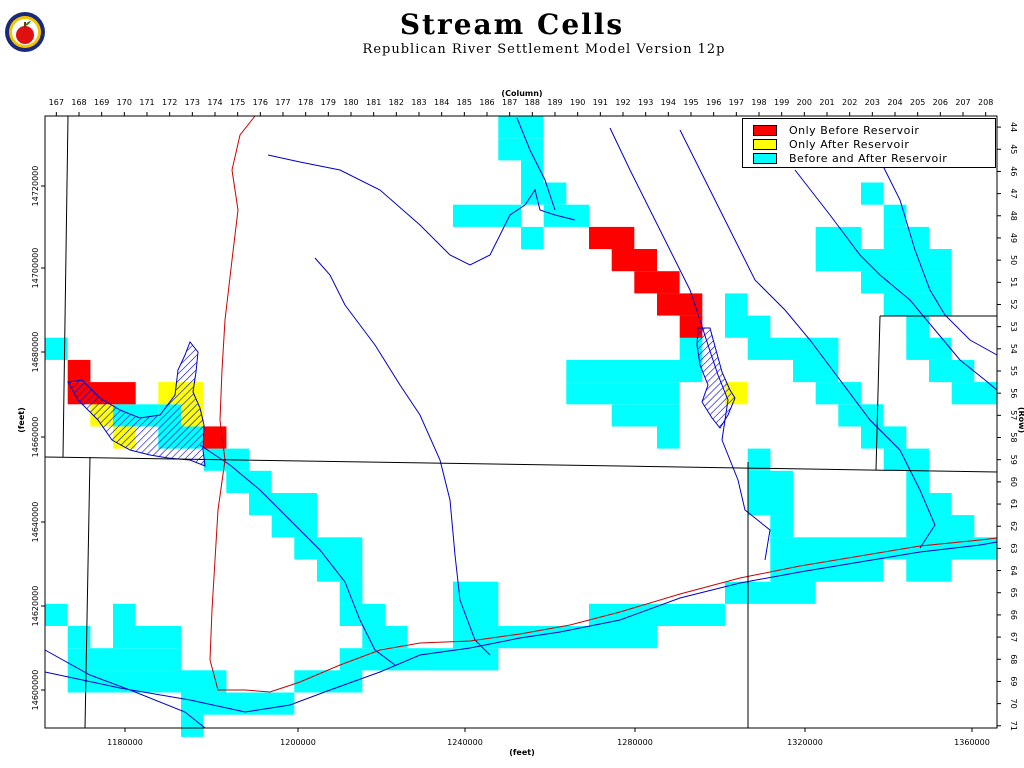 This screenshot has width=1024, height=768. What do you see at coordinates (1013, 238) in the screenshot?
I see `row-tick-label: 49` at bounding box center [1013, 238].